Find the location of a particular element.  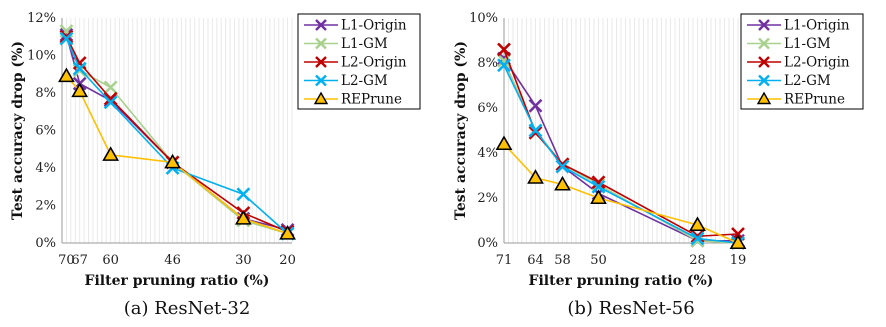

x-tick-label: 71 is located at coordinates (504, 260).